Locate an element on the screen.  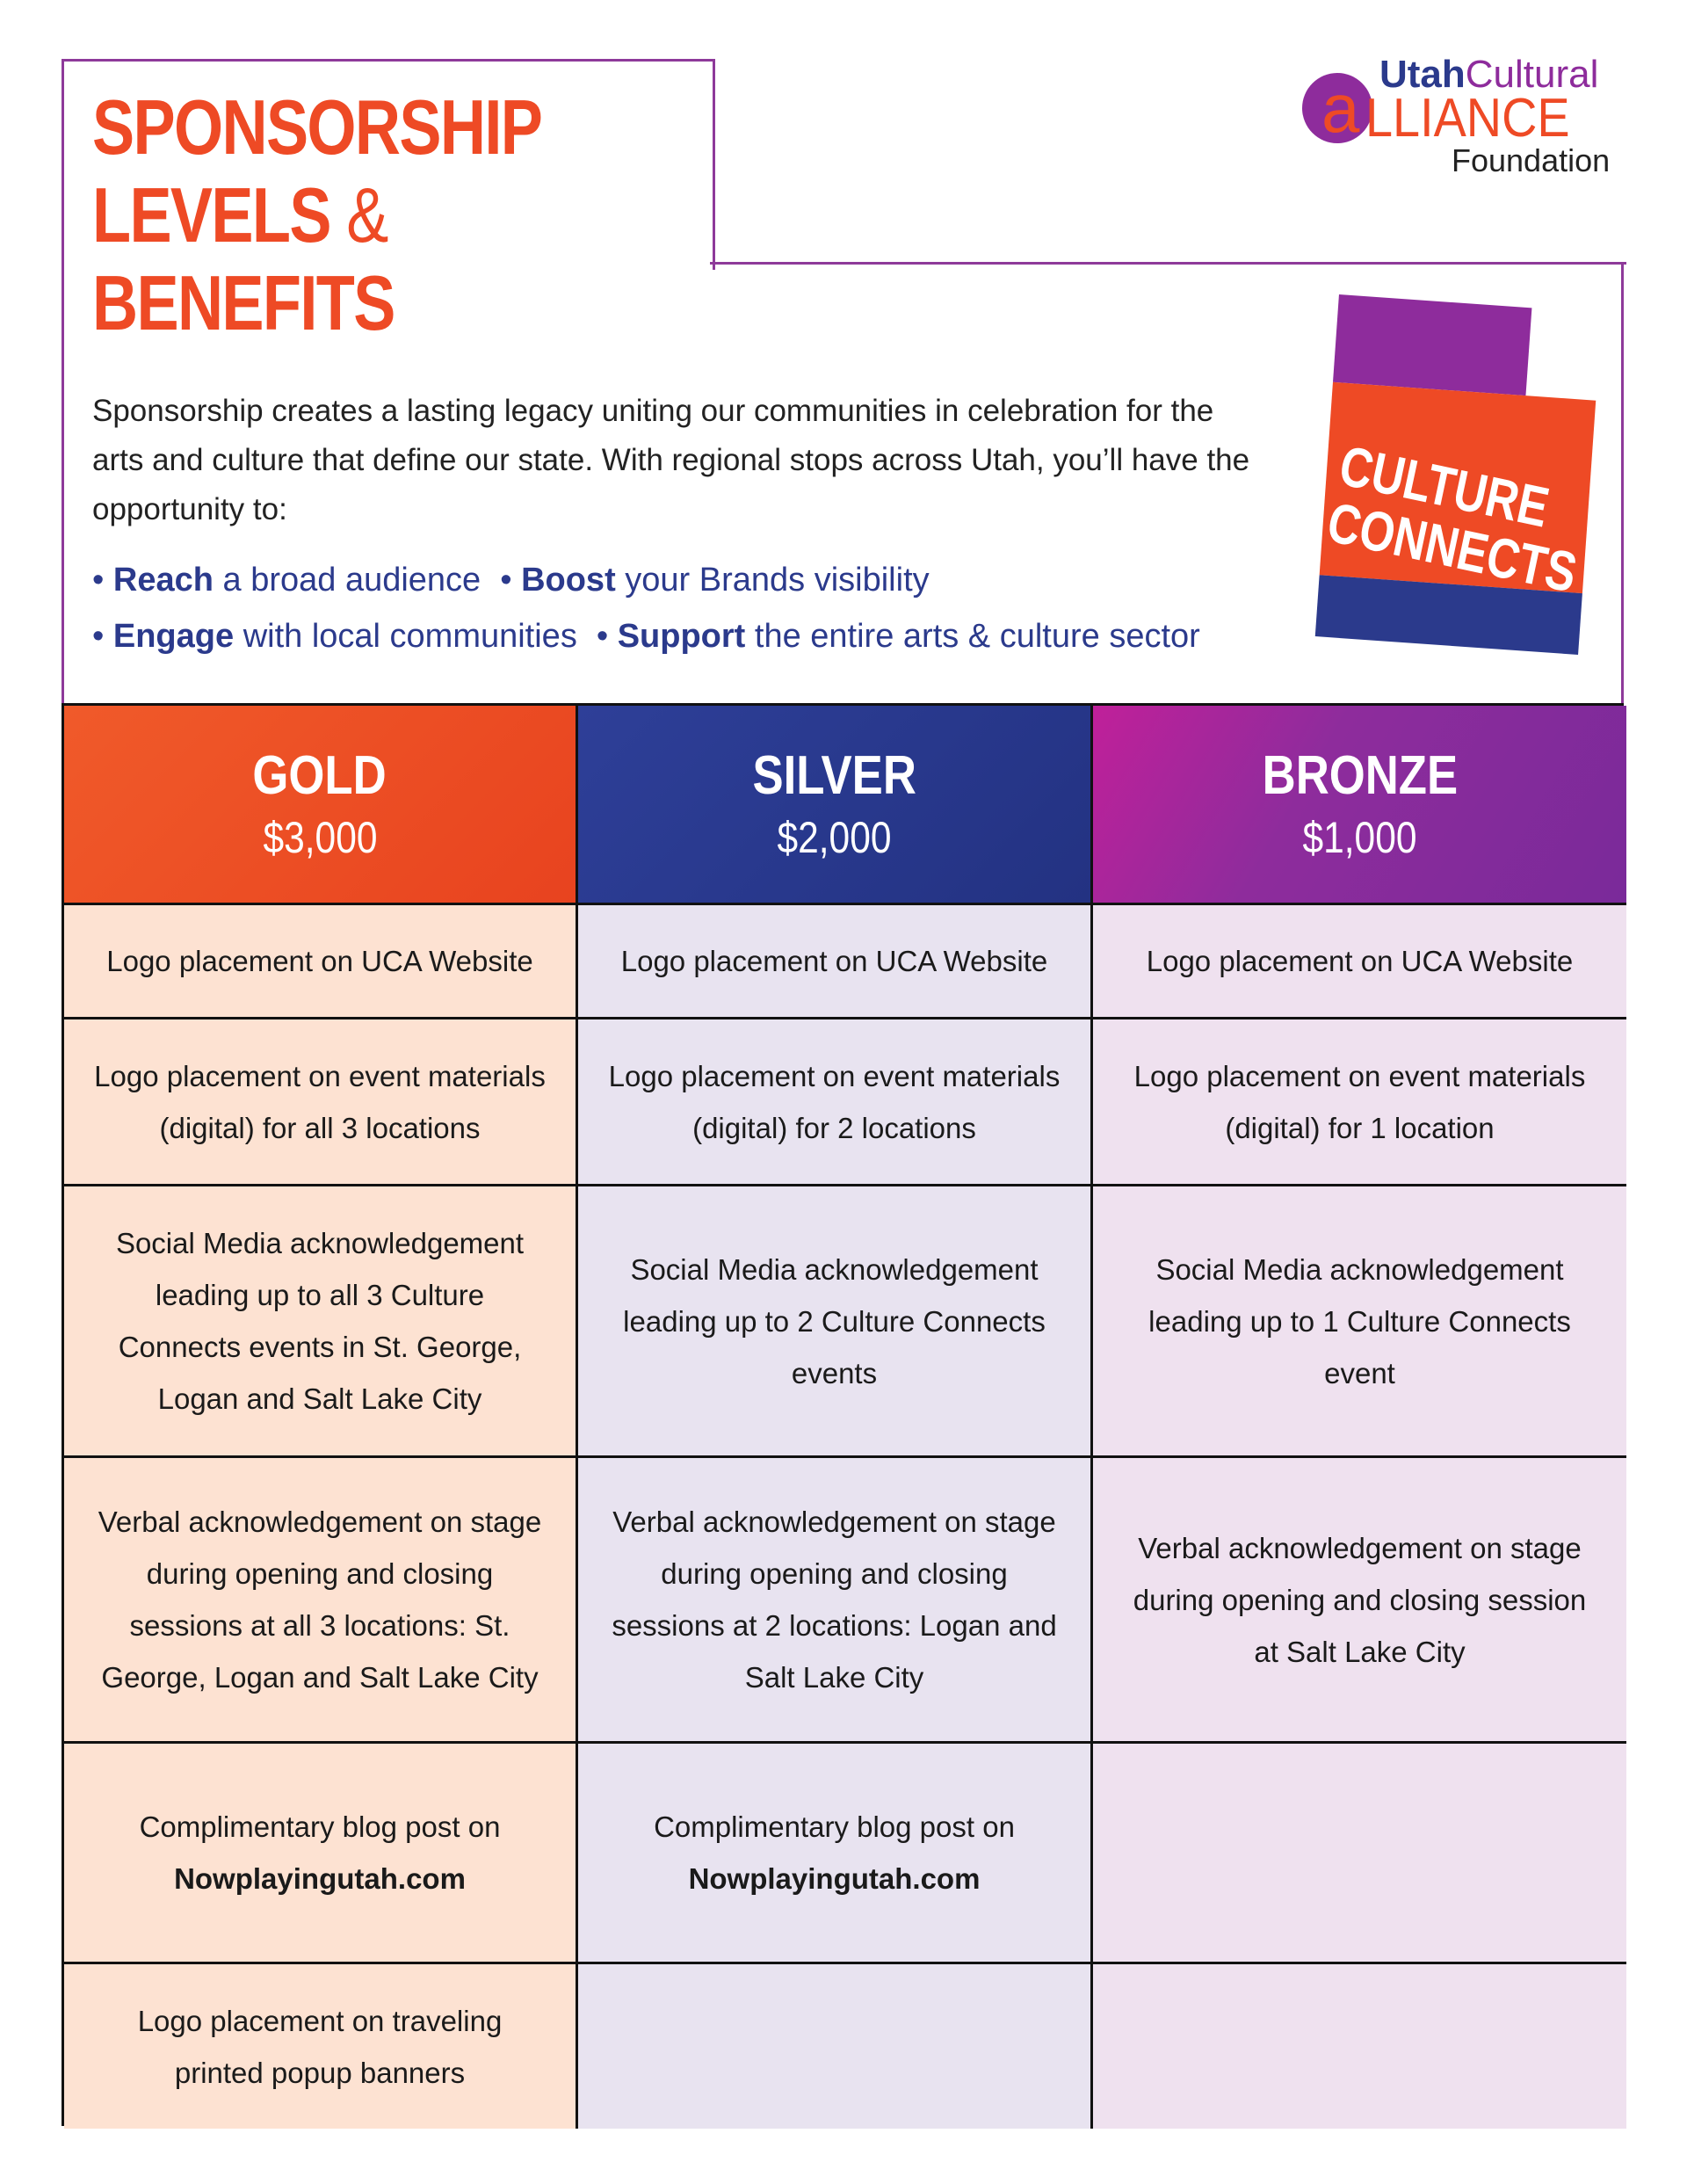
column-header: BRONZE $1,000 is located at coordinates (1359, 806).